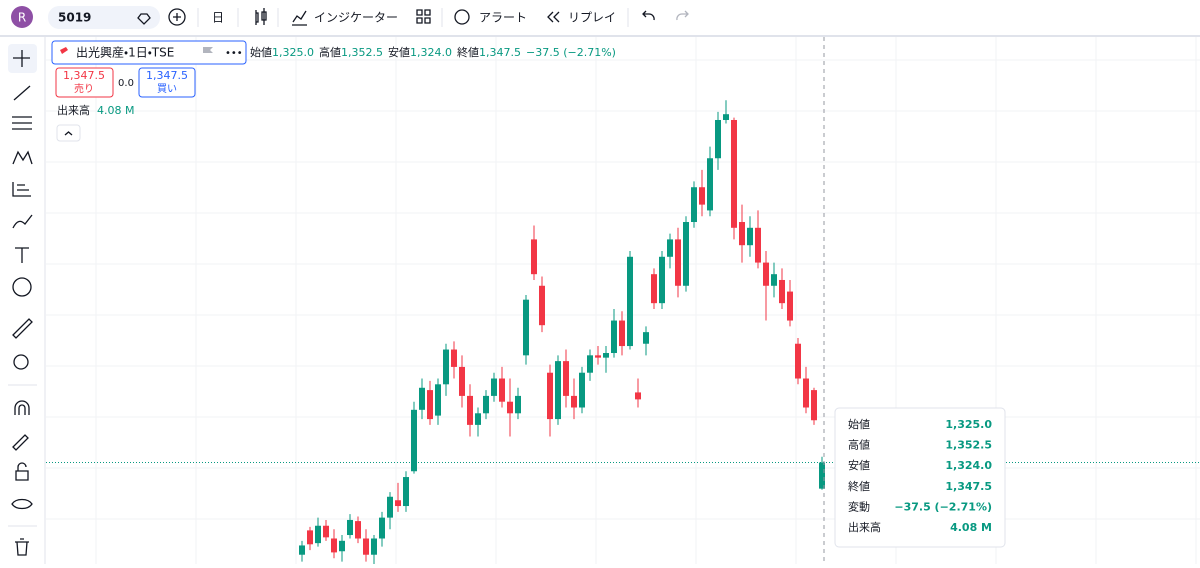  Describe the element at coordinates (20, 442) in the screenshot. I see `lock-draw-tool` at that location.